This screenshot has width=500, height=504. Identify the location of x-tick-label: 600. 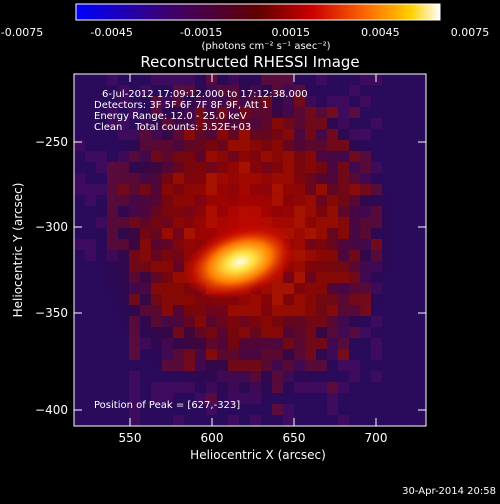
(212, 438).